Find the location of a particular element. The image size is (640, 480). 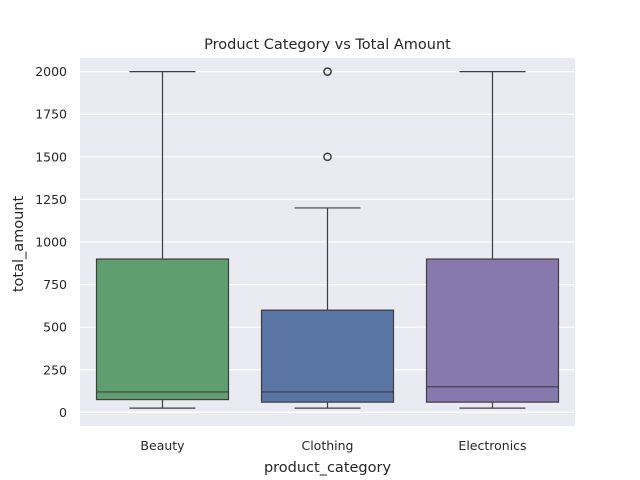

y-tick-label: 1000 is located at coordinates (51, 242).